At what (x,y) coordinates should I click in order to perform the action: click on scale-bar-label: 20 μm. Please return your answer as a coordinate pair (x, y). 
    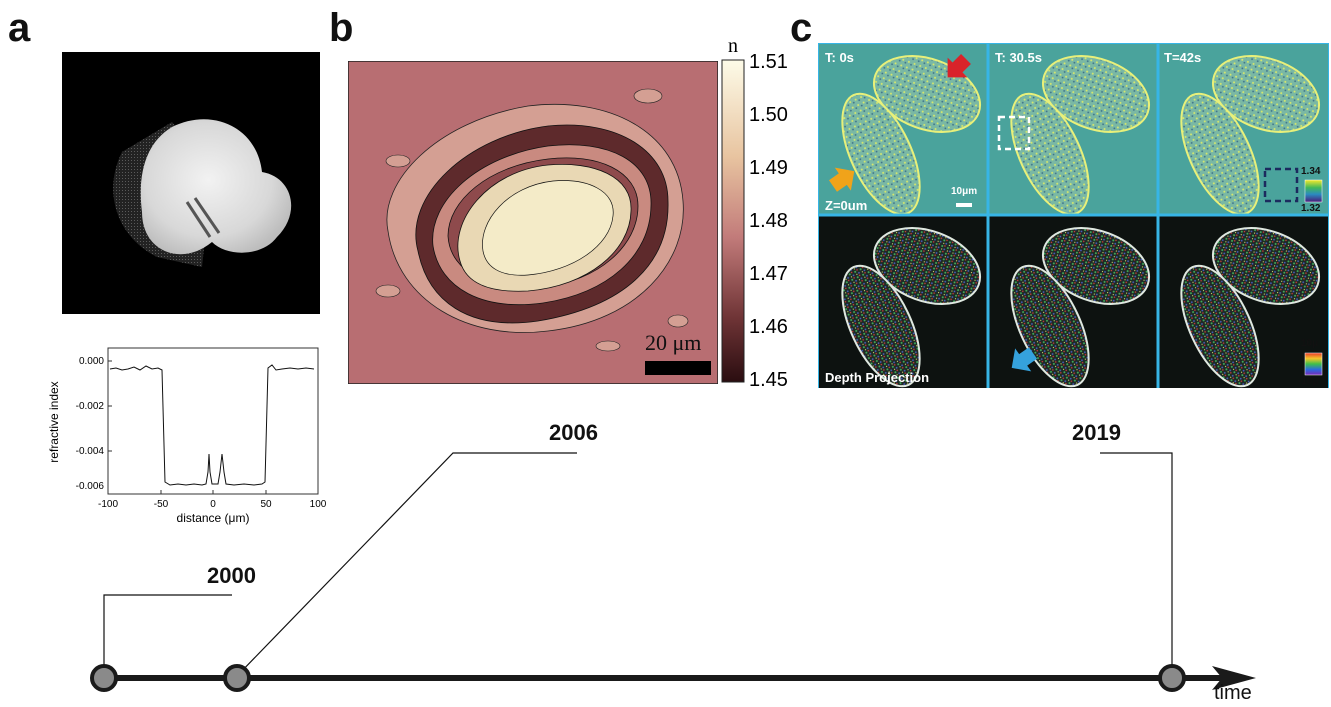
    Looking at the image, I should click on (673, 342).